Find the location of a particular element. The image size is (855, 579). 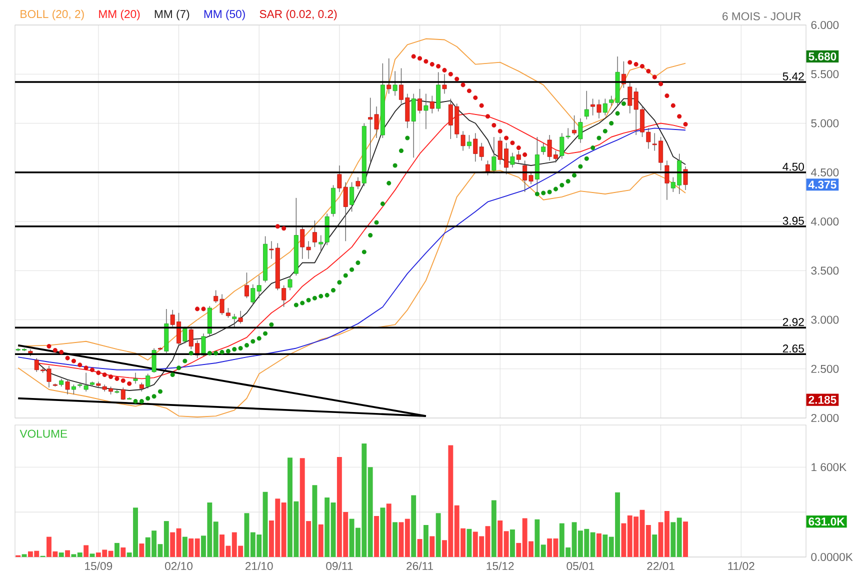

text: MM (50) is located at coordinates (224, 15).